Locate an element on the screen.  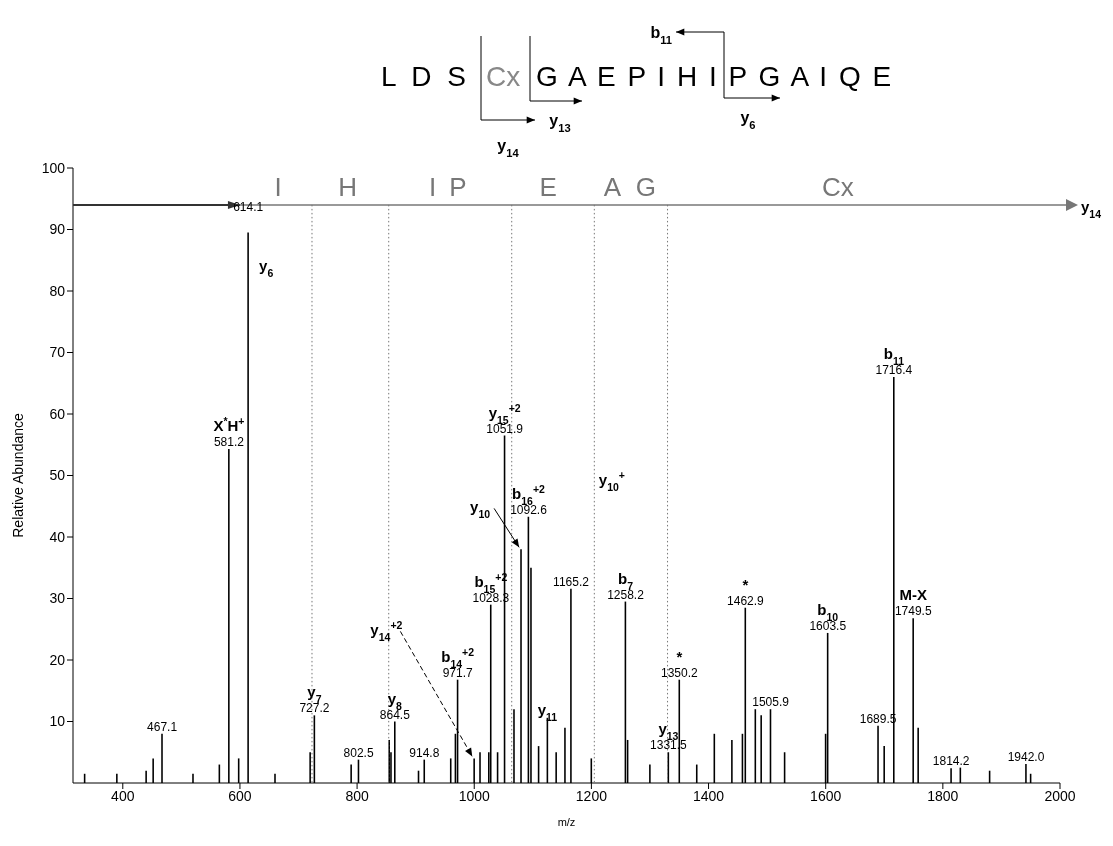
text: y$_{13}$ is located at coordinates (560, 123).